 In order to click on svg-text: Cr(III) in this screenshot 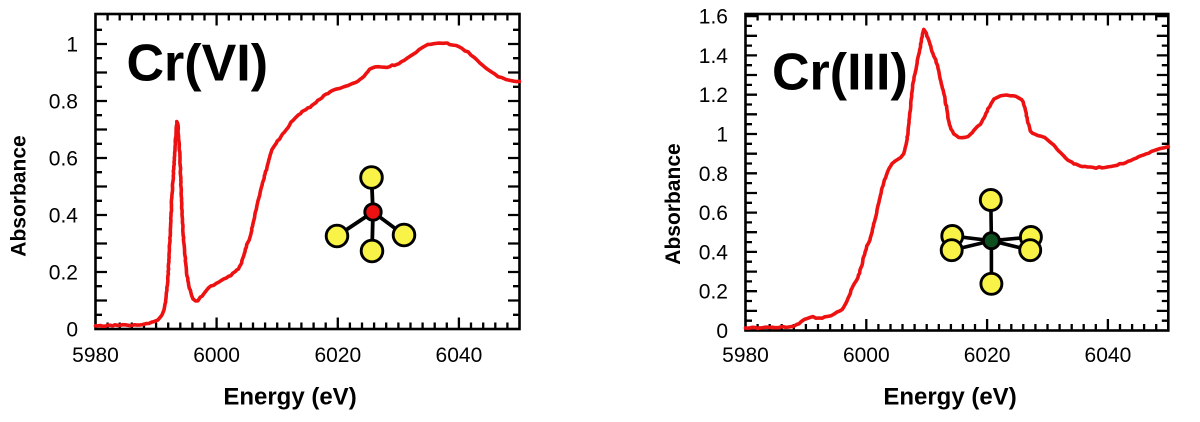, I will do `click(840, 73)`.